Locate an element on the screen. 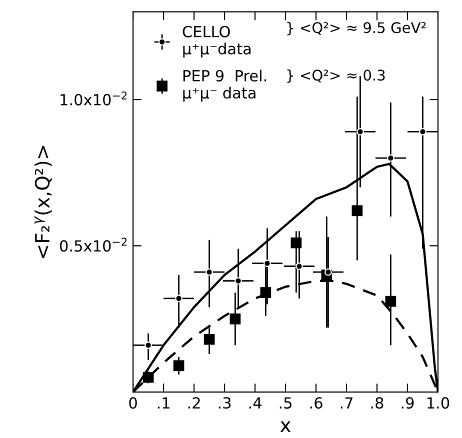 The image size is (462, 438). x-axis-title: x is located at coordinates (285, 426).